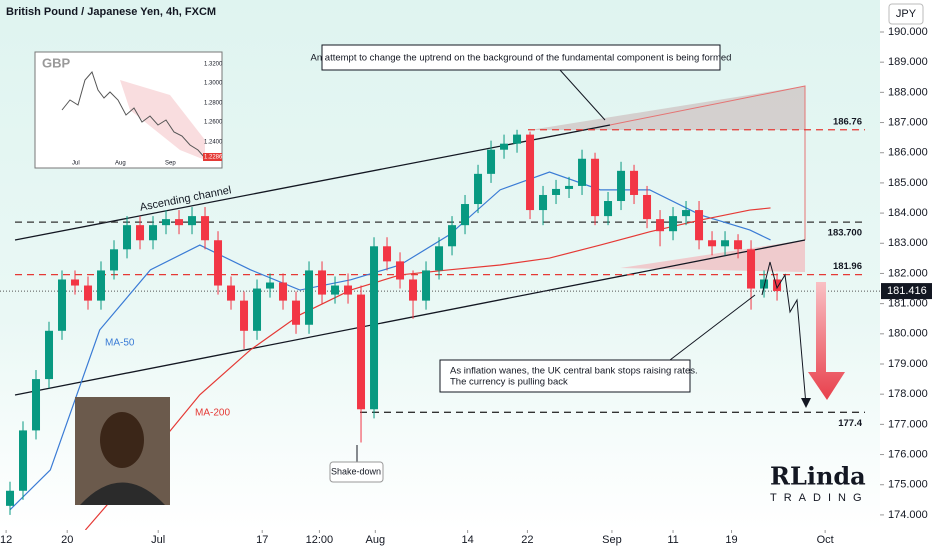 The image size is (932, 555). What do you see at coordinates (213, 123) in the screenshot?
I see `inset-tick: 1.2600` at bounding box center [213, 123].